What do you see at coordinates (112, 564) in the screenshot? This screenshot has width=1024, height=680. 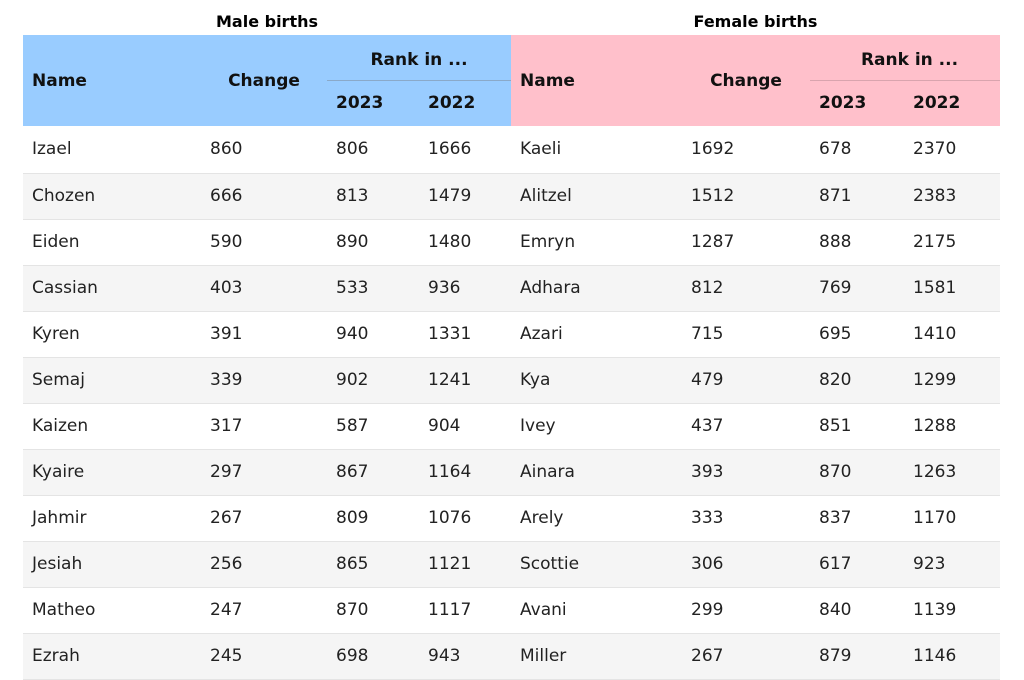 I see `male-name-cell: Jesiah` at bounding box center [112, 564].